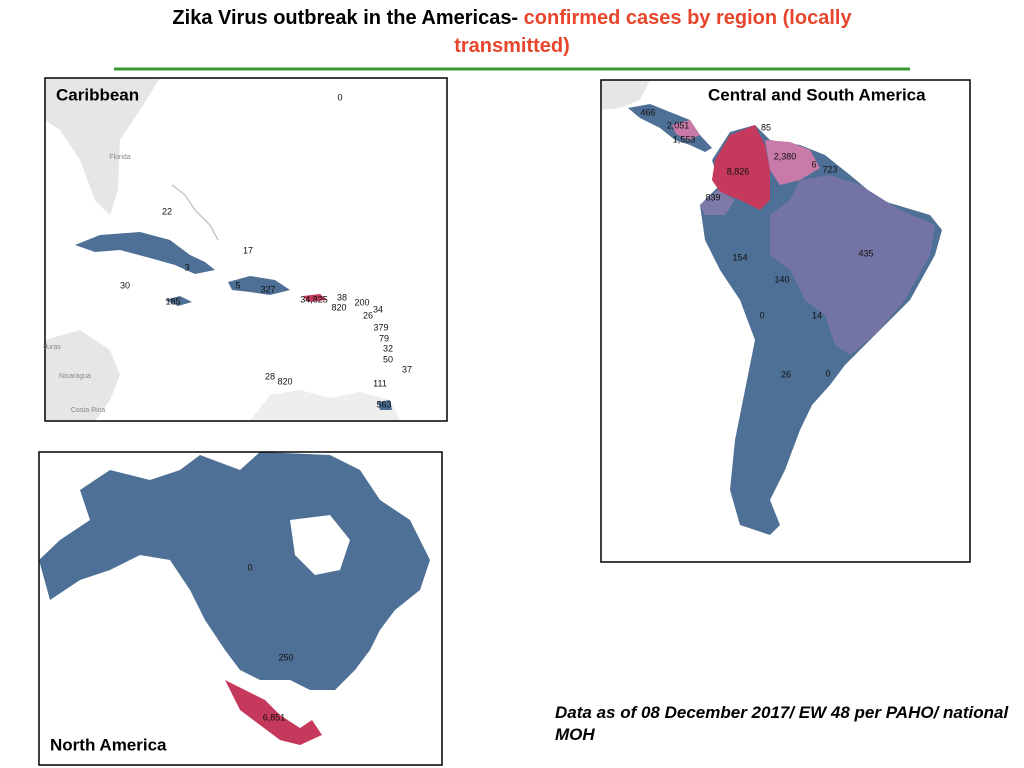 The width and height of the screenshot is (1024, 768). Describe the element at coordinates (684, 139) in the screenshot. I see `region-count-label: 1,553` at that location.